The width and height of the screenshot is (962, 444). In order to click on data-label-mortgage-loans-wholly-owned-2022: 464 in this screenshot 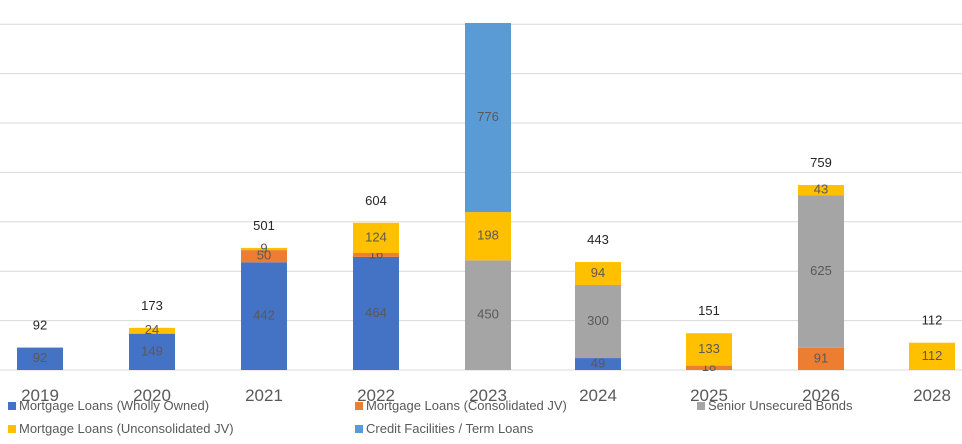, I will do `click(376, 312)`.